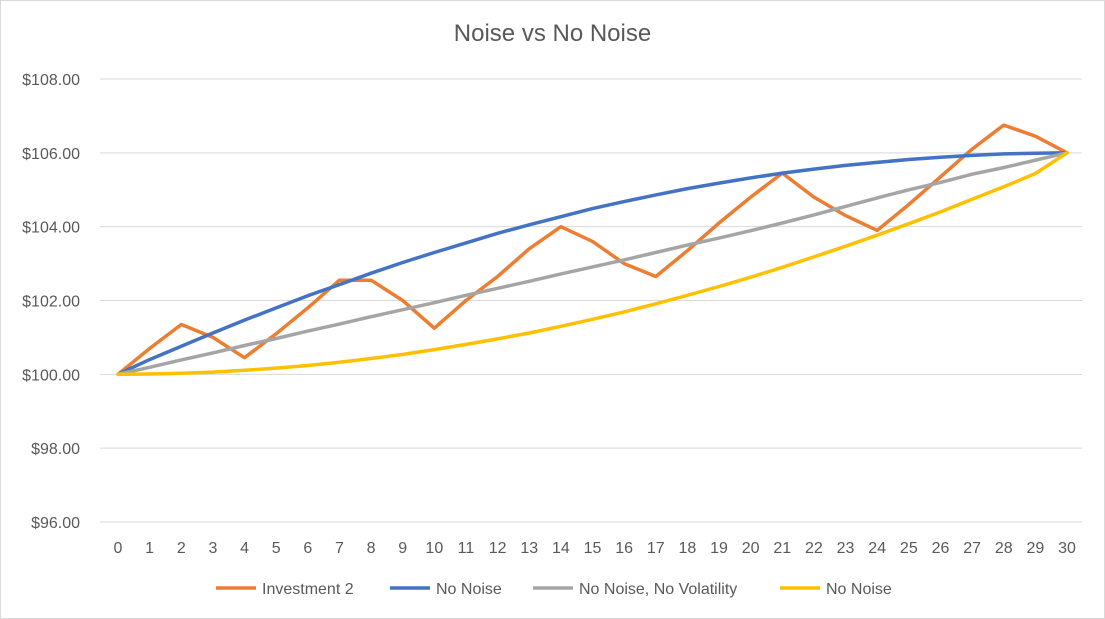 This screenshot has height=619, width=1105. Describe the element at coordinates (276, 548) in the screenshot. I see `x-tick-label: 5` at that location.